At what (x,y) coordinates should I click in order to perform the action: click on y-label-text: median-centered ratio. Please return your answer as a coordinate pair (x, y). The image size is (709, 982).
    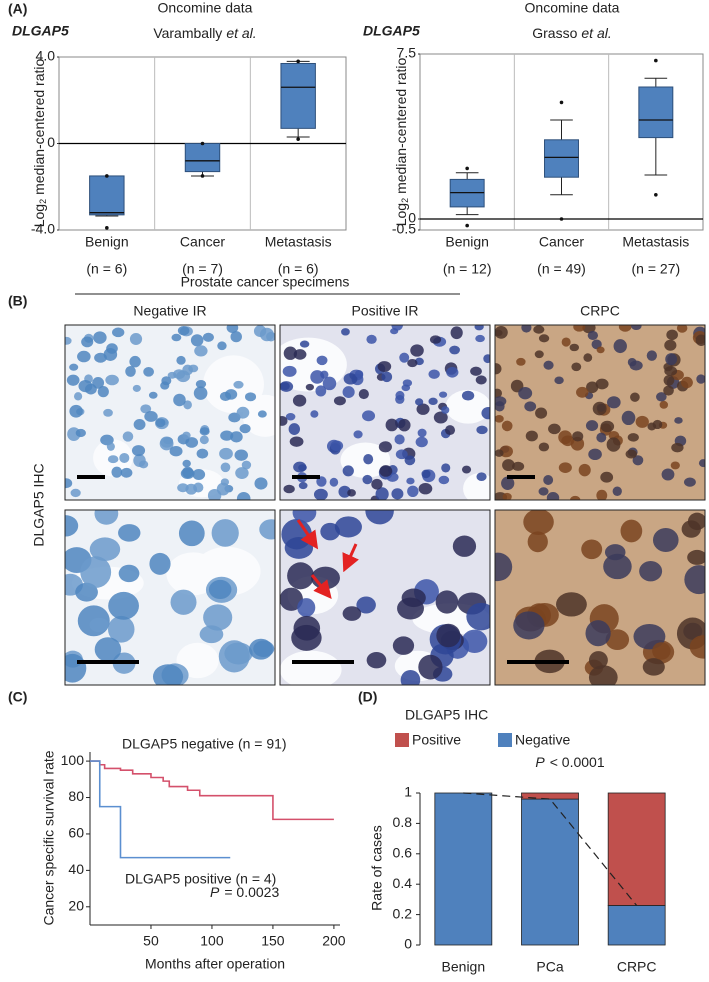
    Looking at the image, I should click on (401, 126).